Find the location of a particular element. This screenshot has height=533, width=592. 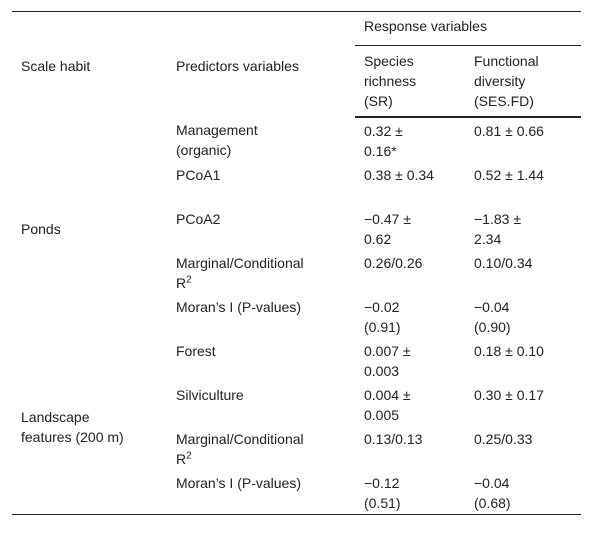

value-cell: −0.47 ± 0.62 is located at coordinates (387, 229).